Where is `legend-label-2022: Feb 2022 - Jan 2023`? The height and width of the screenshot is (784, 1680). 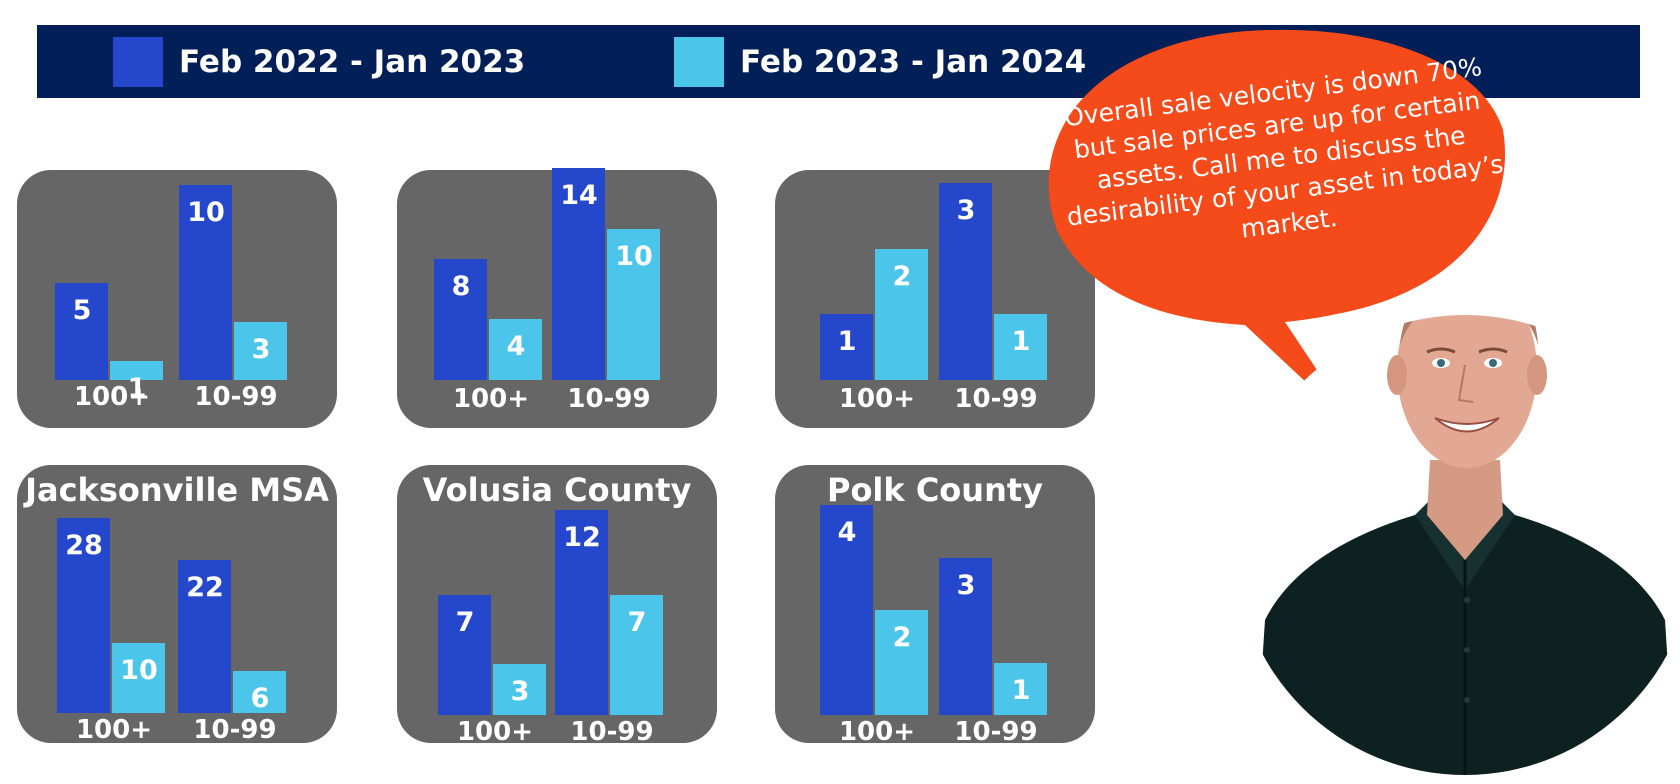 legend-label-2022: Feb 2022 - Jan 2023 is located at coordinates (352, 62).